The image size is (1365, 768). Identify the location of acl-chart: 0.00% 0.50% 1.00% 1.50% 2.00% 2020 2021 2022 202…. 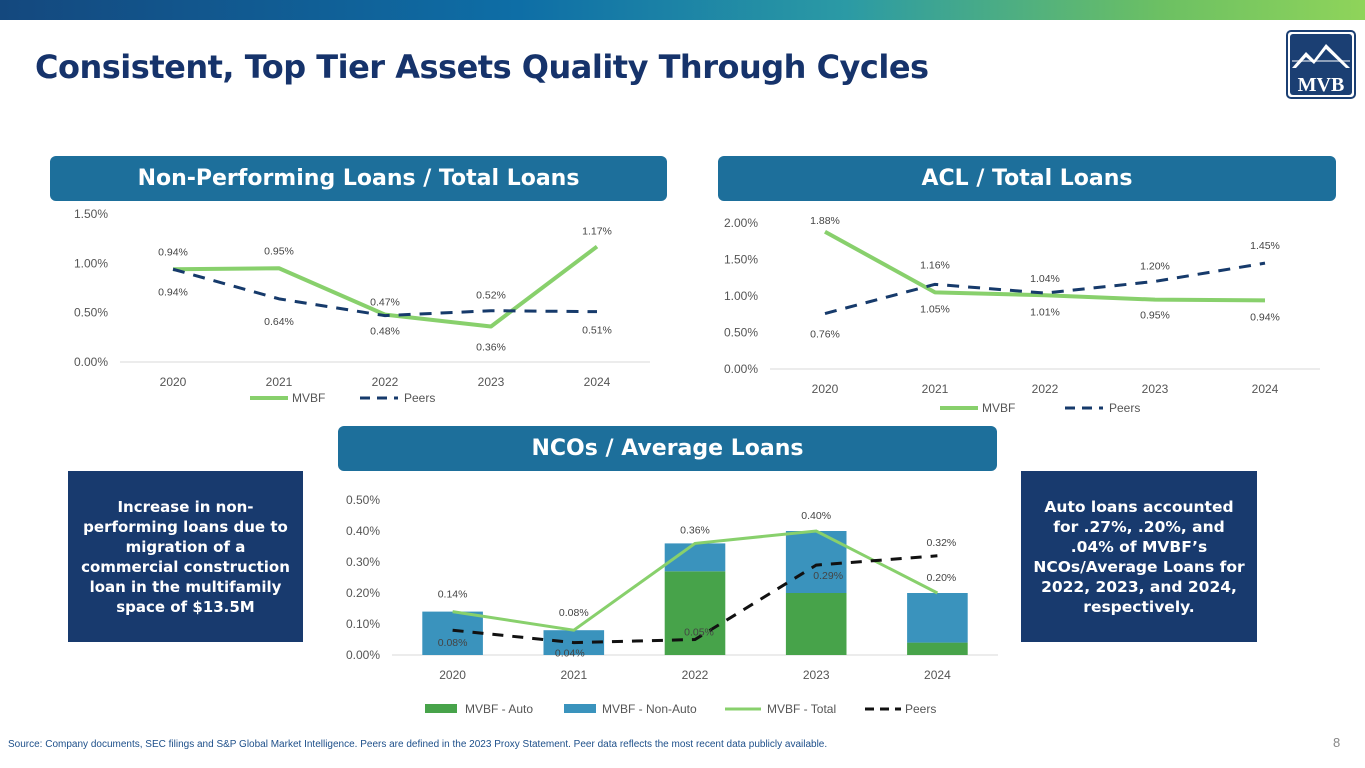
(1022, 315).